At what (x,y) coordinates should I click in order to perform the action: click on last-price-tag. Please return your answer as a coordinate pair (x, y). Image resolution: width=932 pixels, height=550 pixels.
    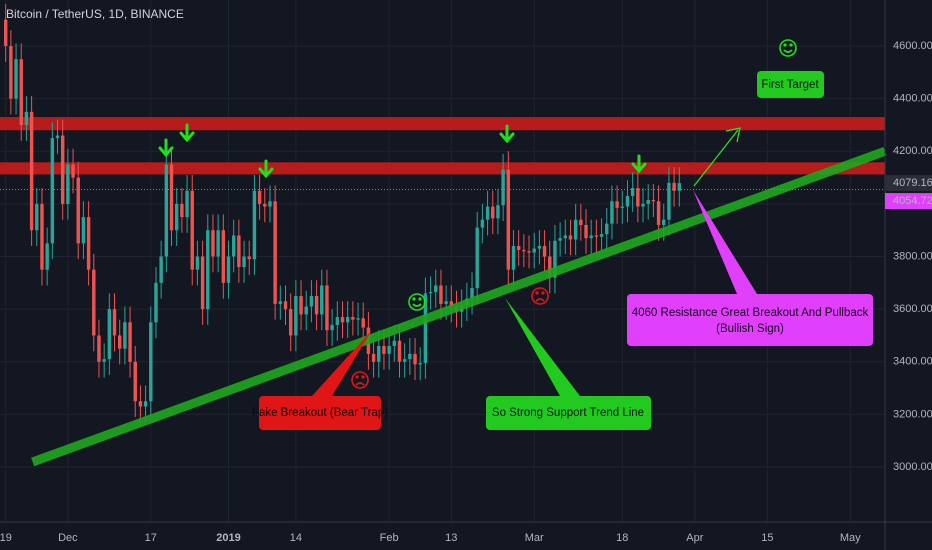
    Looking at the image, I should click on (908, 183).